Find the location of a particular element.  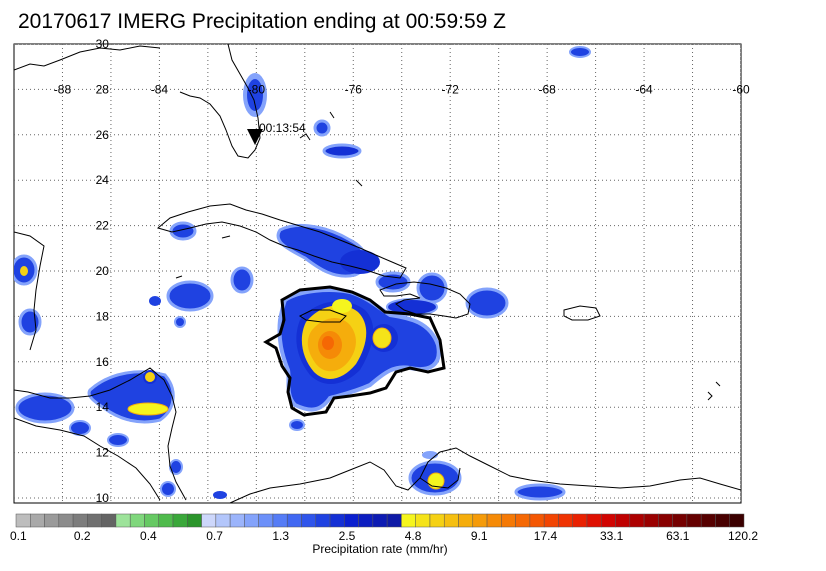

colorbar-label: Precipitation rate (mm/hr) is located at coordinates (379, 549).